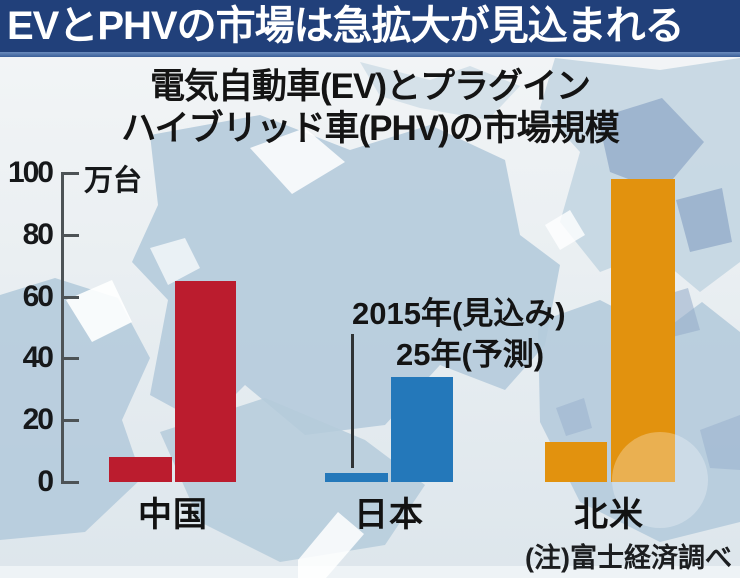  I want to click on bar-japan-2015, so click(356, 477).